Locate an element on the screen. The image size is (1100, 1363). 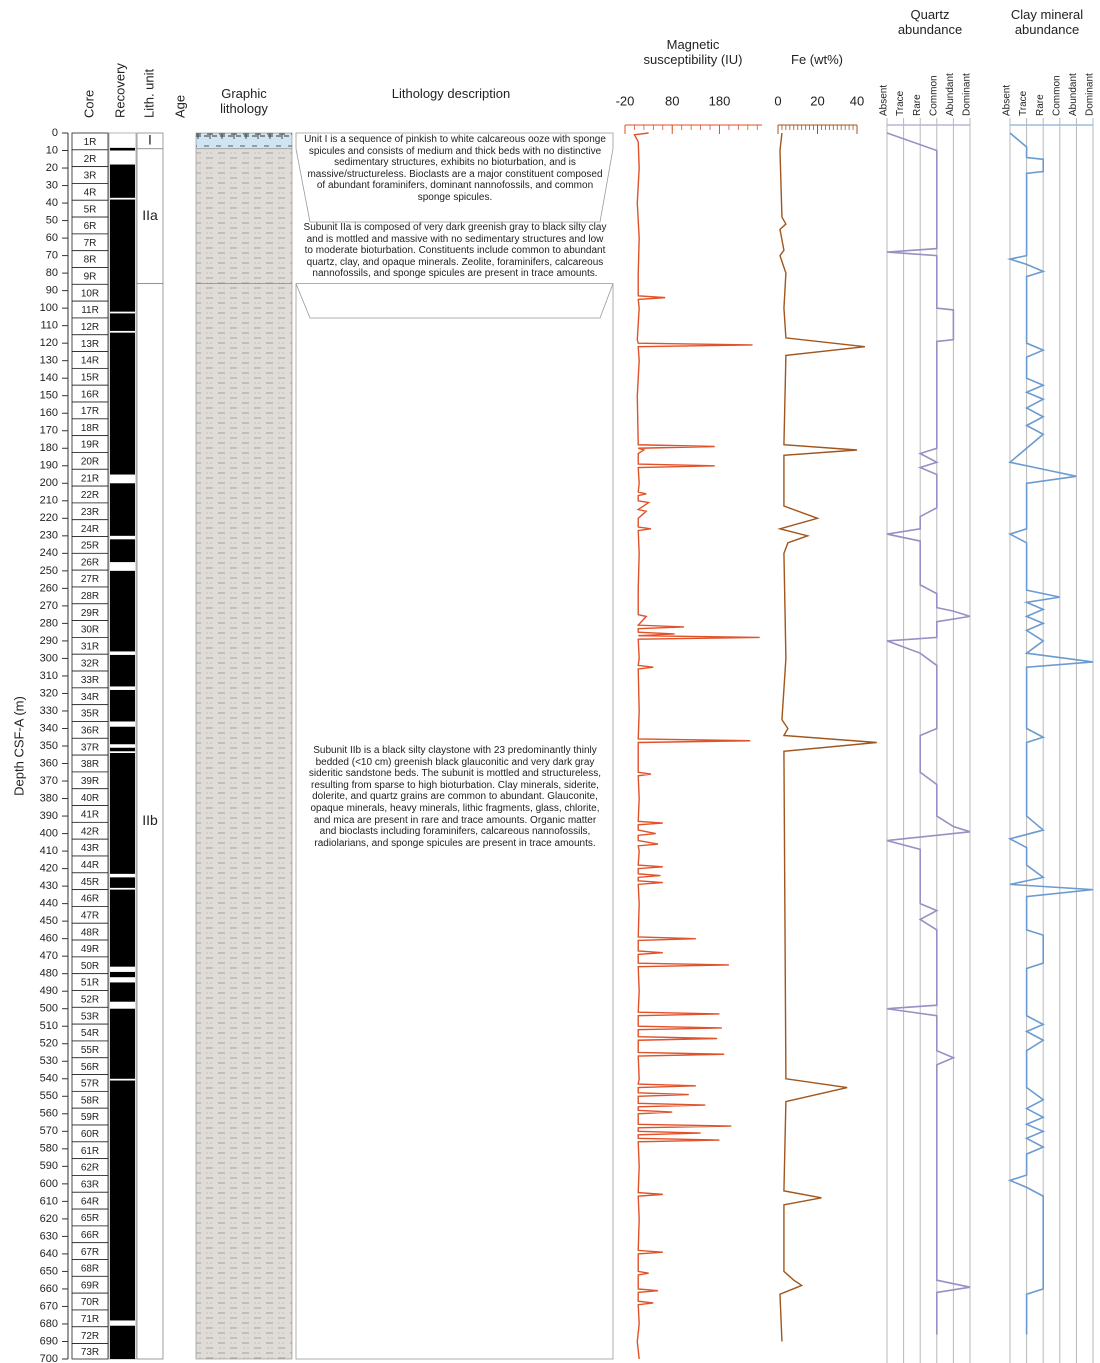
core-label: 59R is located at coordinates (90, 1117).